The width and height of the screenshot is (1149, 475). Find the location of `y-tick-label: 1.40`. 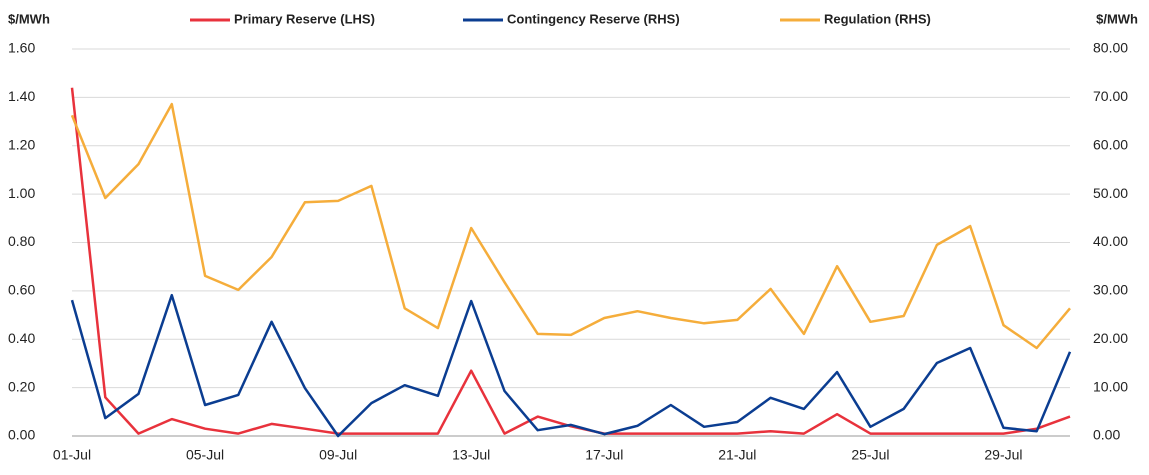

y-tick-label: 1.40 is located at coordinates (21, 96).